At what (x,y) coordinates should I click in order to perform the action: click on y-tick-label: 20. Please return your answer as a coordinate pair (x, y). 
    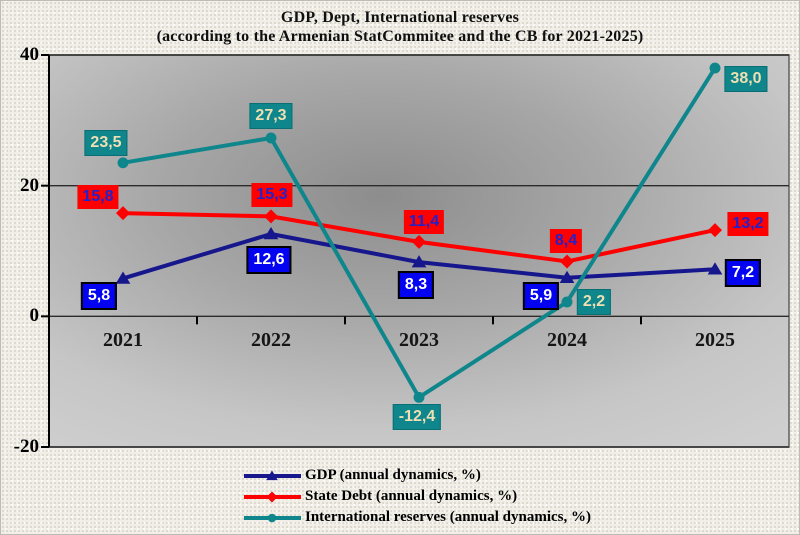
    Looking at the image, I should click on (29, 185).